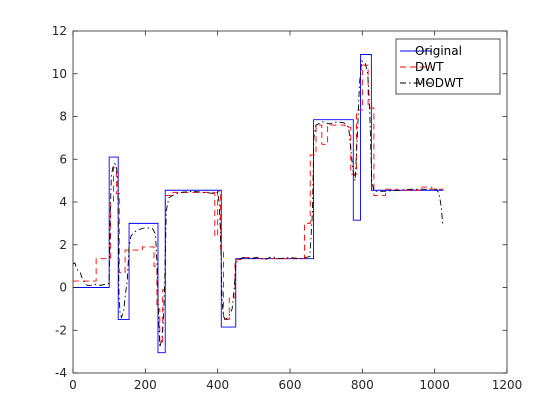  I want to click on legend-box, so click(448, 66).